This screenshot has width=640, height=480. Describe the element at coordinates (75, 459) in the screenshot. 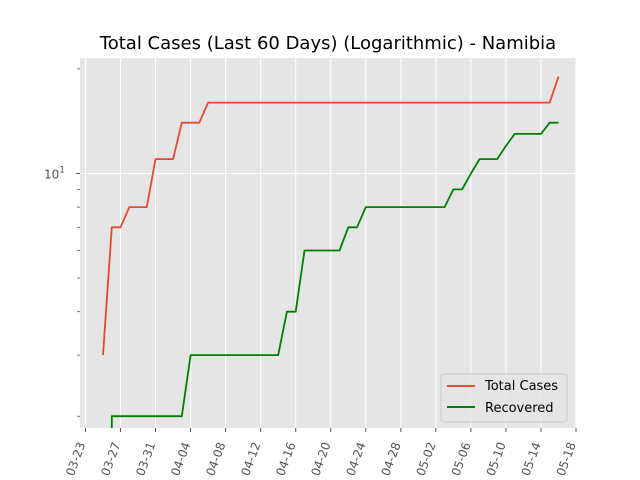

I see `x-tick-label: 03-23` at that location.